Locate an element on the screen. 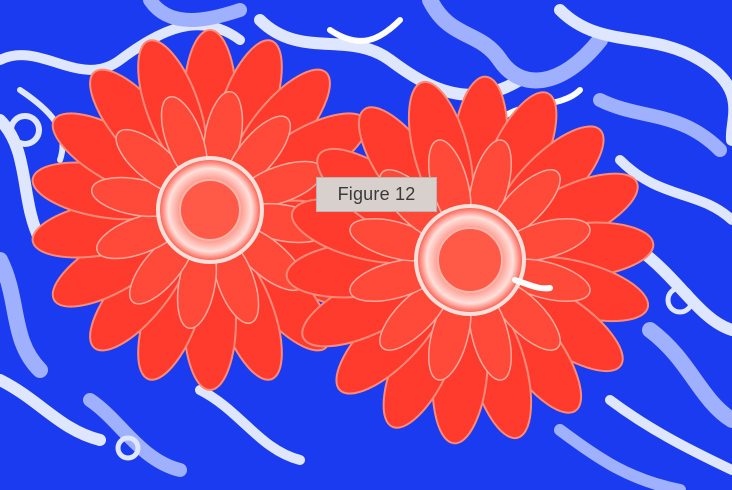 This screenshot has width=732, height=490. figure-caption: Figure 12 is located at coordinates (376, 194).